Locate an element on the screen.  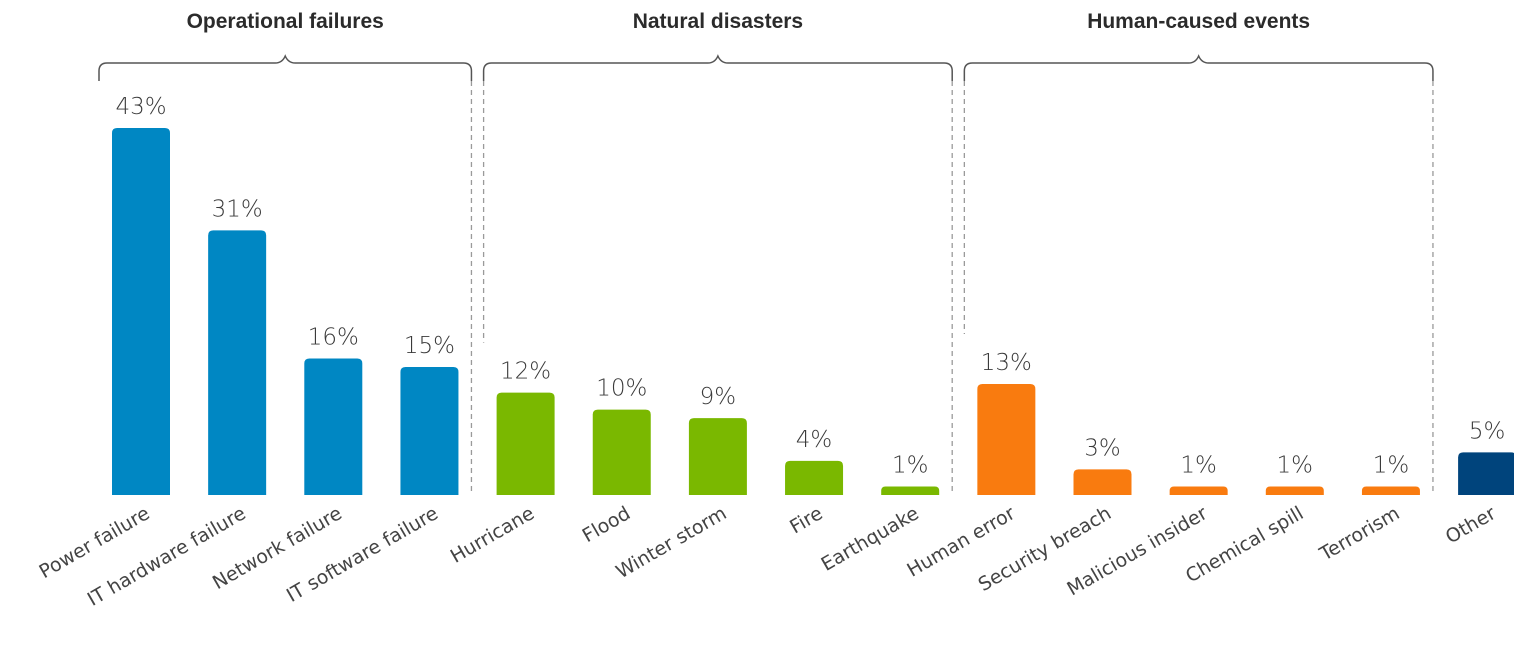
value-label-chemical-spill: 1% is located at coordinates (1295, 465).